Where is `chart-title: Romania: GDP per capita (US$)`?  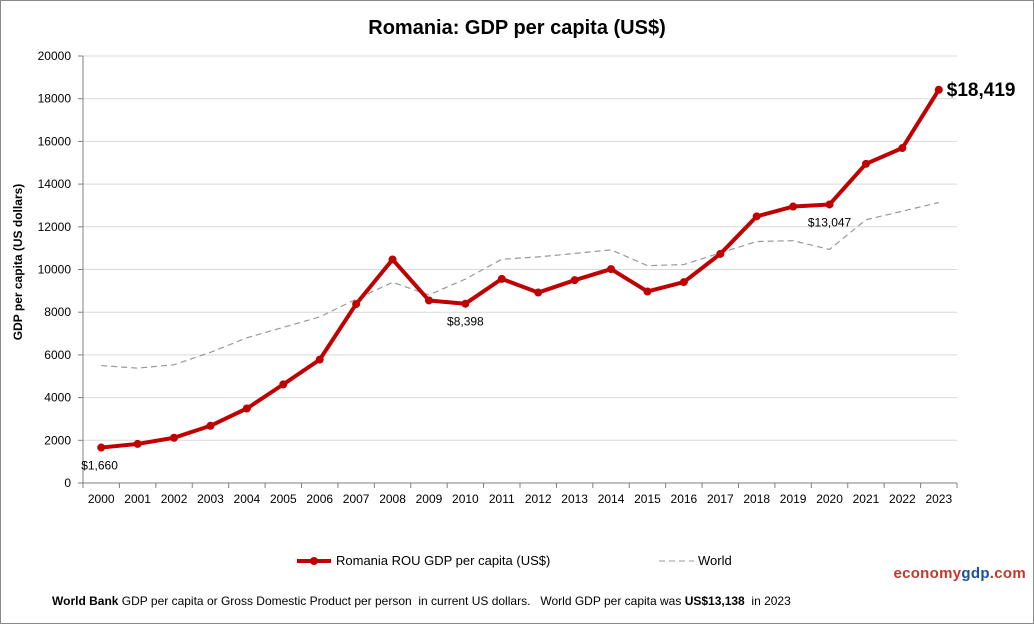 chart-title: Romania: GDP per capita (US$) is located at coordinates (516, 28).